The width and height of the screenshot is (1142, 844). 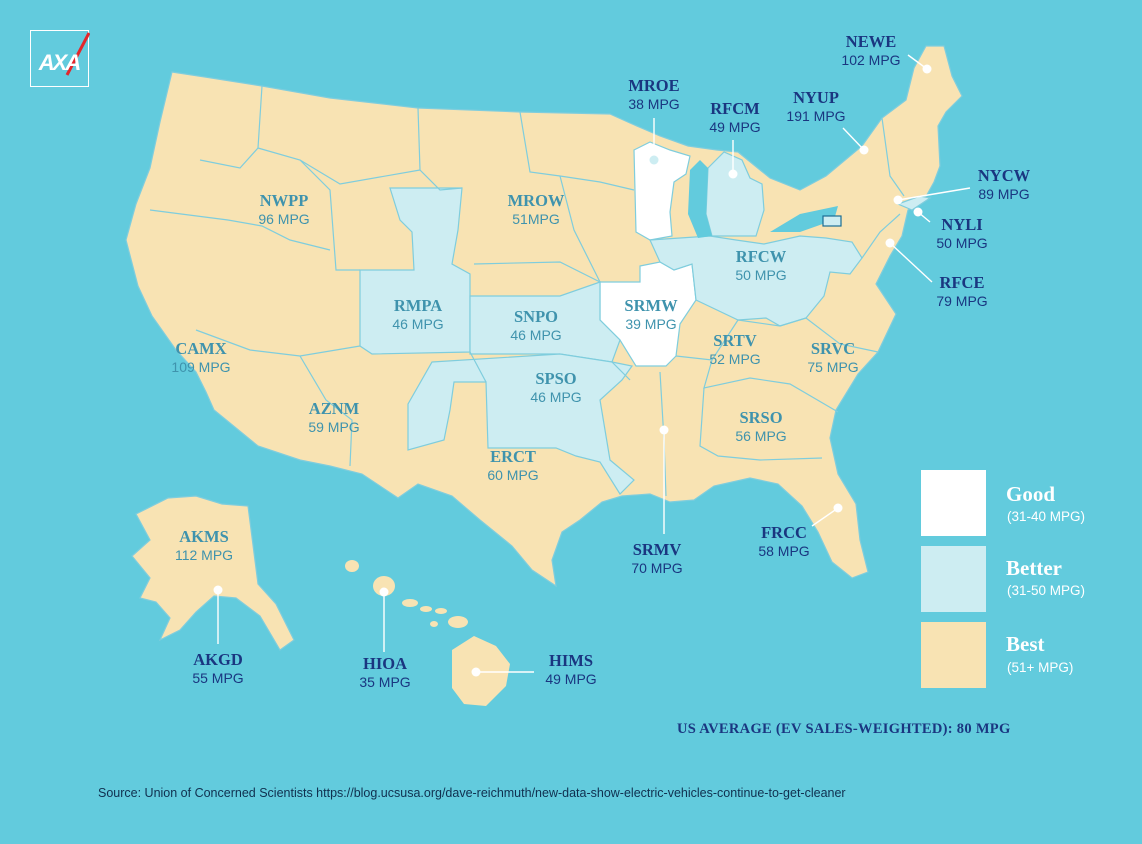 I want to click on legend-title-good: Good, so click(x=1031, y=494).